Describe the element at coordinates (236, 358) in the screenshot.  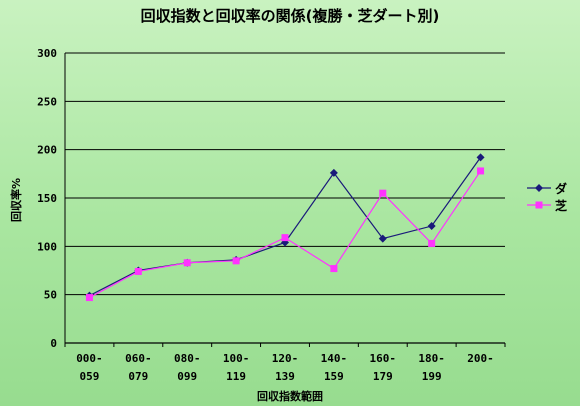
I see `x-tick-label: 100-` at that location.